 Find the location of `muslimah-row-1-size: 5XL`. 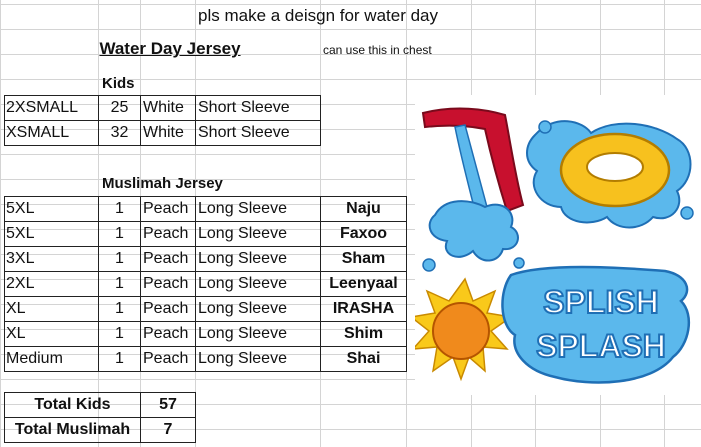

muslimah-row-1-size: 5XL is located at coordinates (20, 208).